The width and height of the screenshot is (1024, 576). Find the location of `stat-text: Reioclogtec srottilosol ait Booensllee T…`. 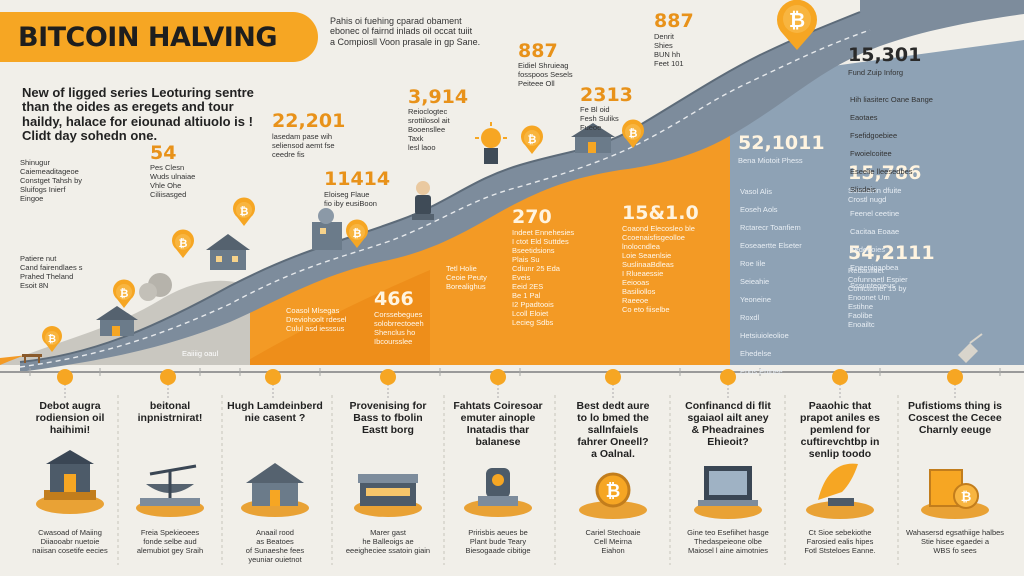

stat-text: Reioclogtec srottilosol ait Booensllee T… is located at coordinates (429, 129).